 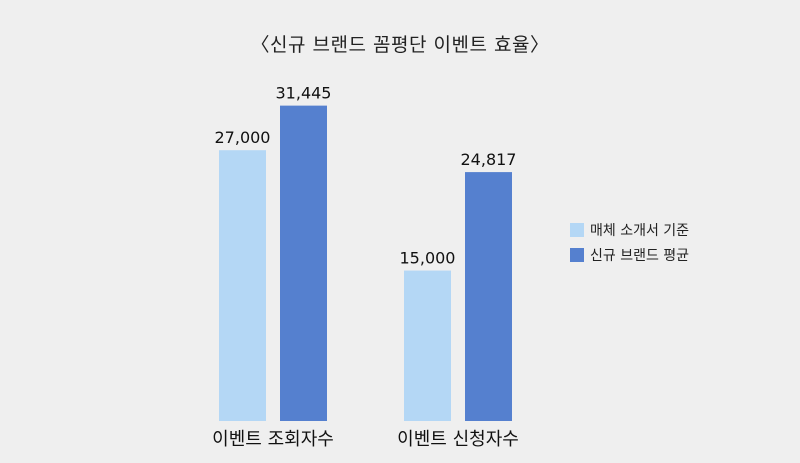 I want to click on category-label-1: 이벤트 조회자수, so click(x=273, y=439).